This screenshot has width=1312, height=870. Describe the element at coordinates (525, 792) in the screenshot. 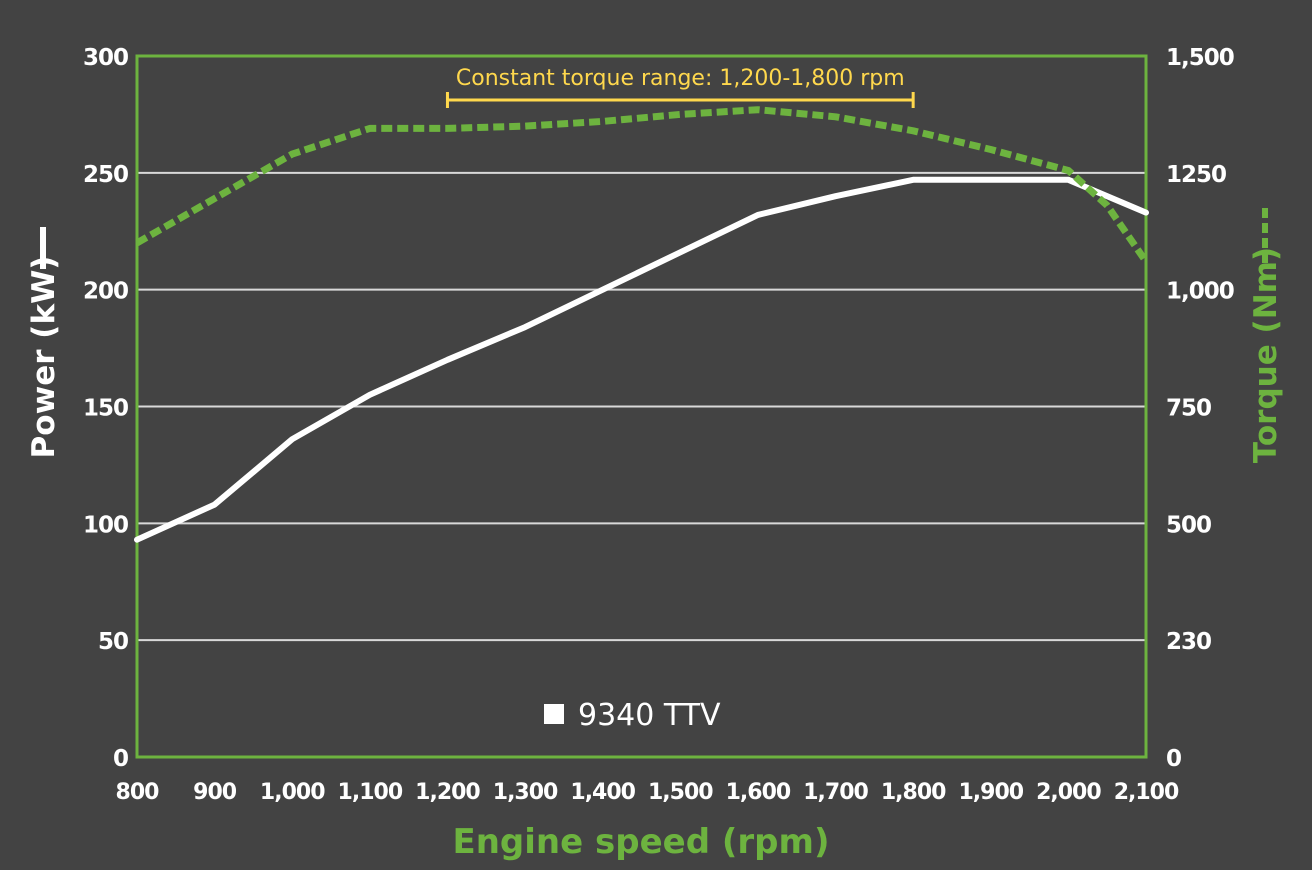

I see `x-tick-label: 1,300` at that location.